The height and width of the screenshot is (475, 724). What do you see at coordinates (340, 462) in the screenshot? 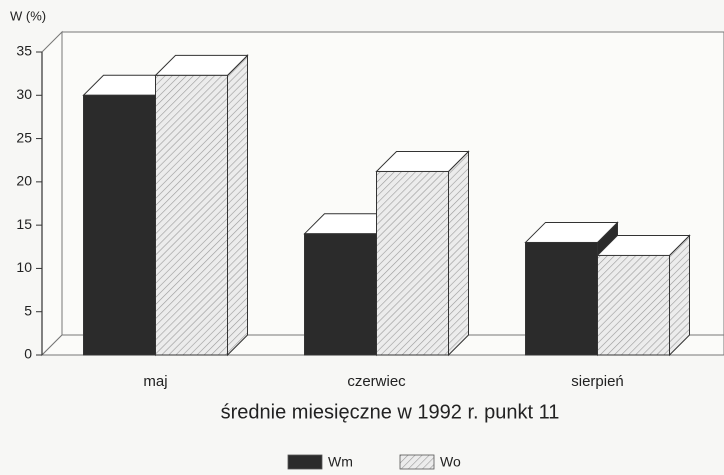
I see `legend-label: Wm` at bounding box center [340, 462].